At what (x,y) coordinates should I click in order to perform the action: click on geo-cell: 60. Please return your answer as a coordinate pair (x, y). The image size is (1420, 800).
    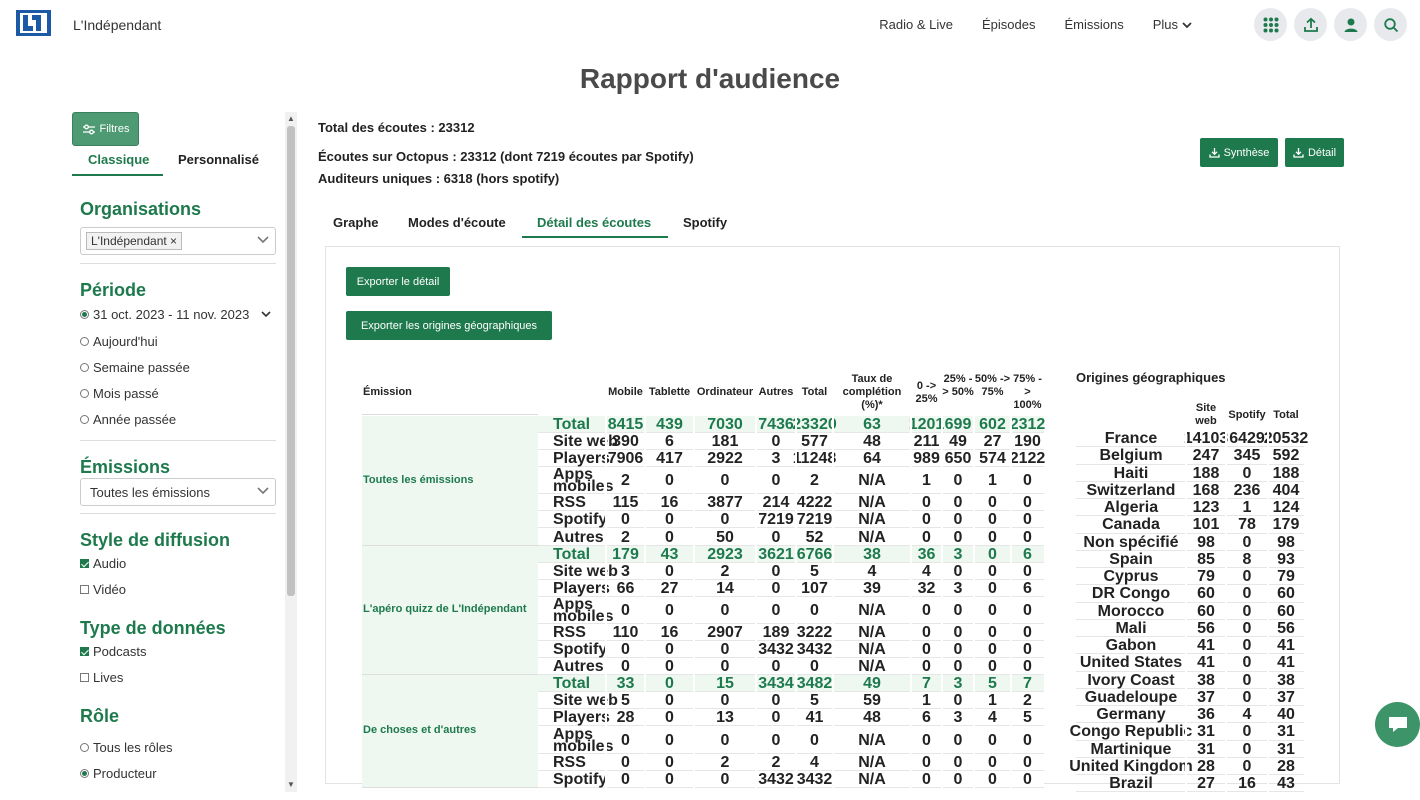
    Looking at the image, I should click on (1286, 611).